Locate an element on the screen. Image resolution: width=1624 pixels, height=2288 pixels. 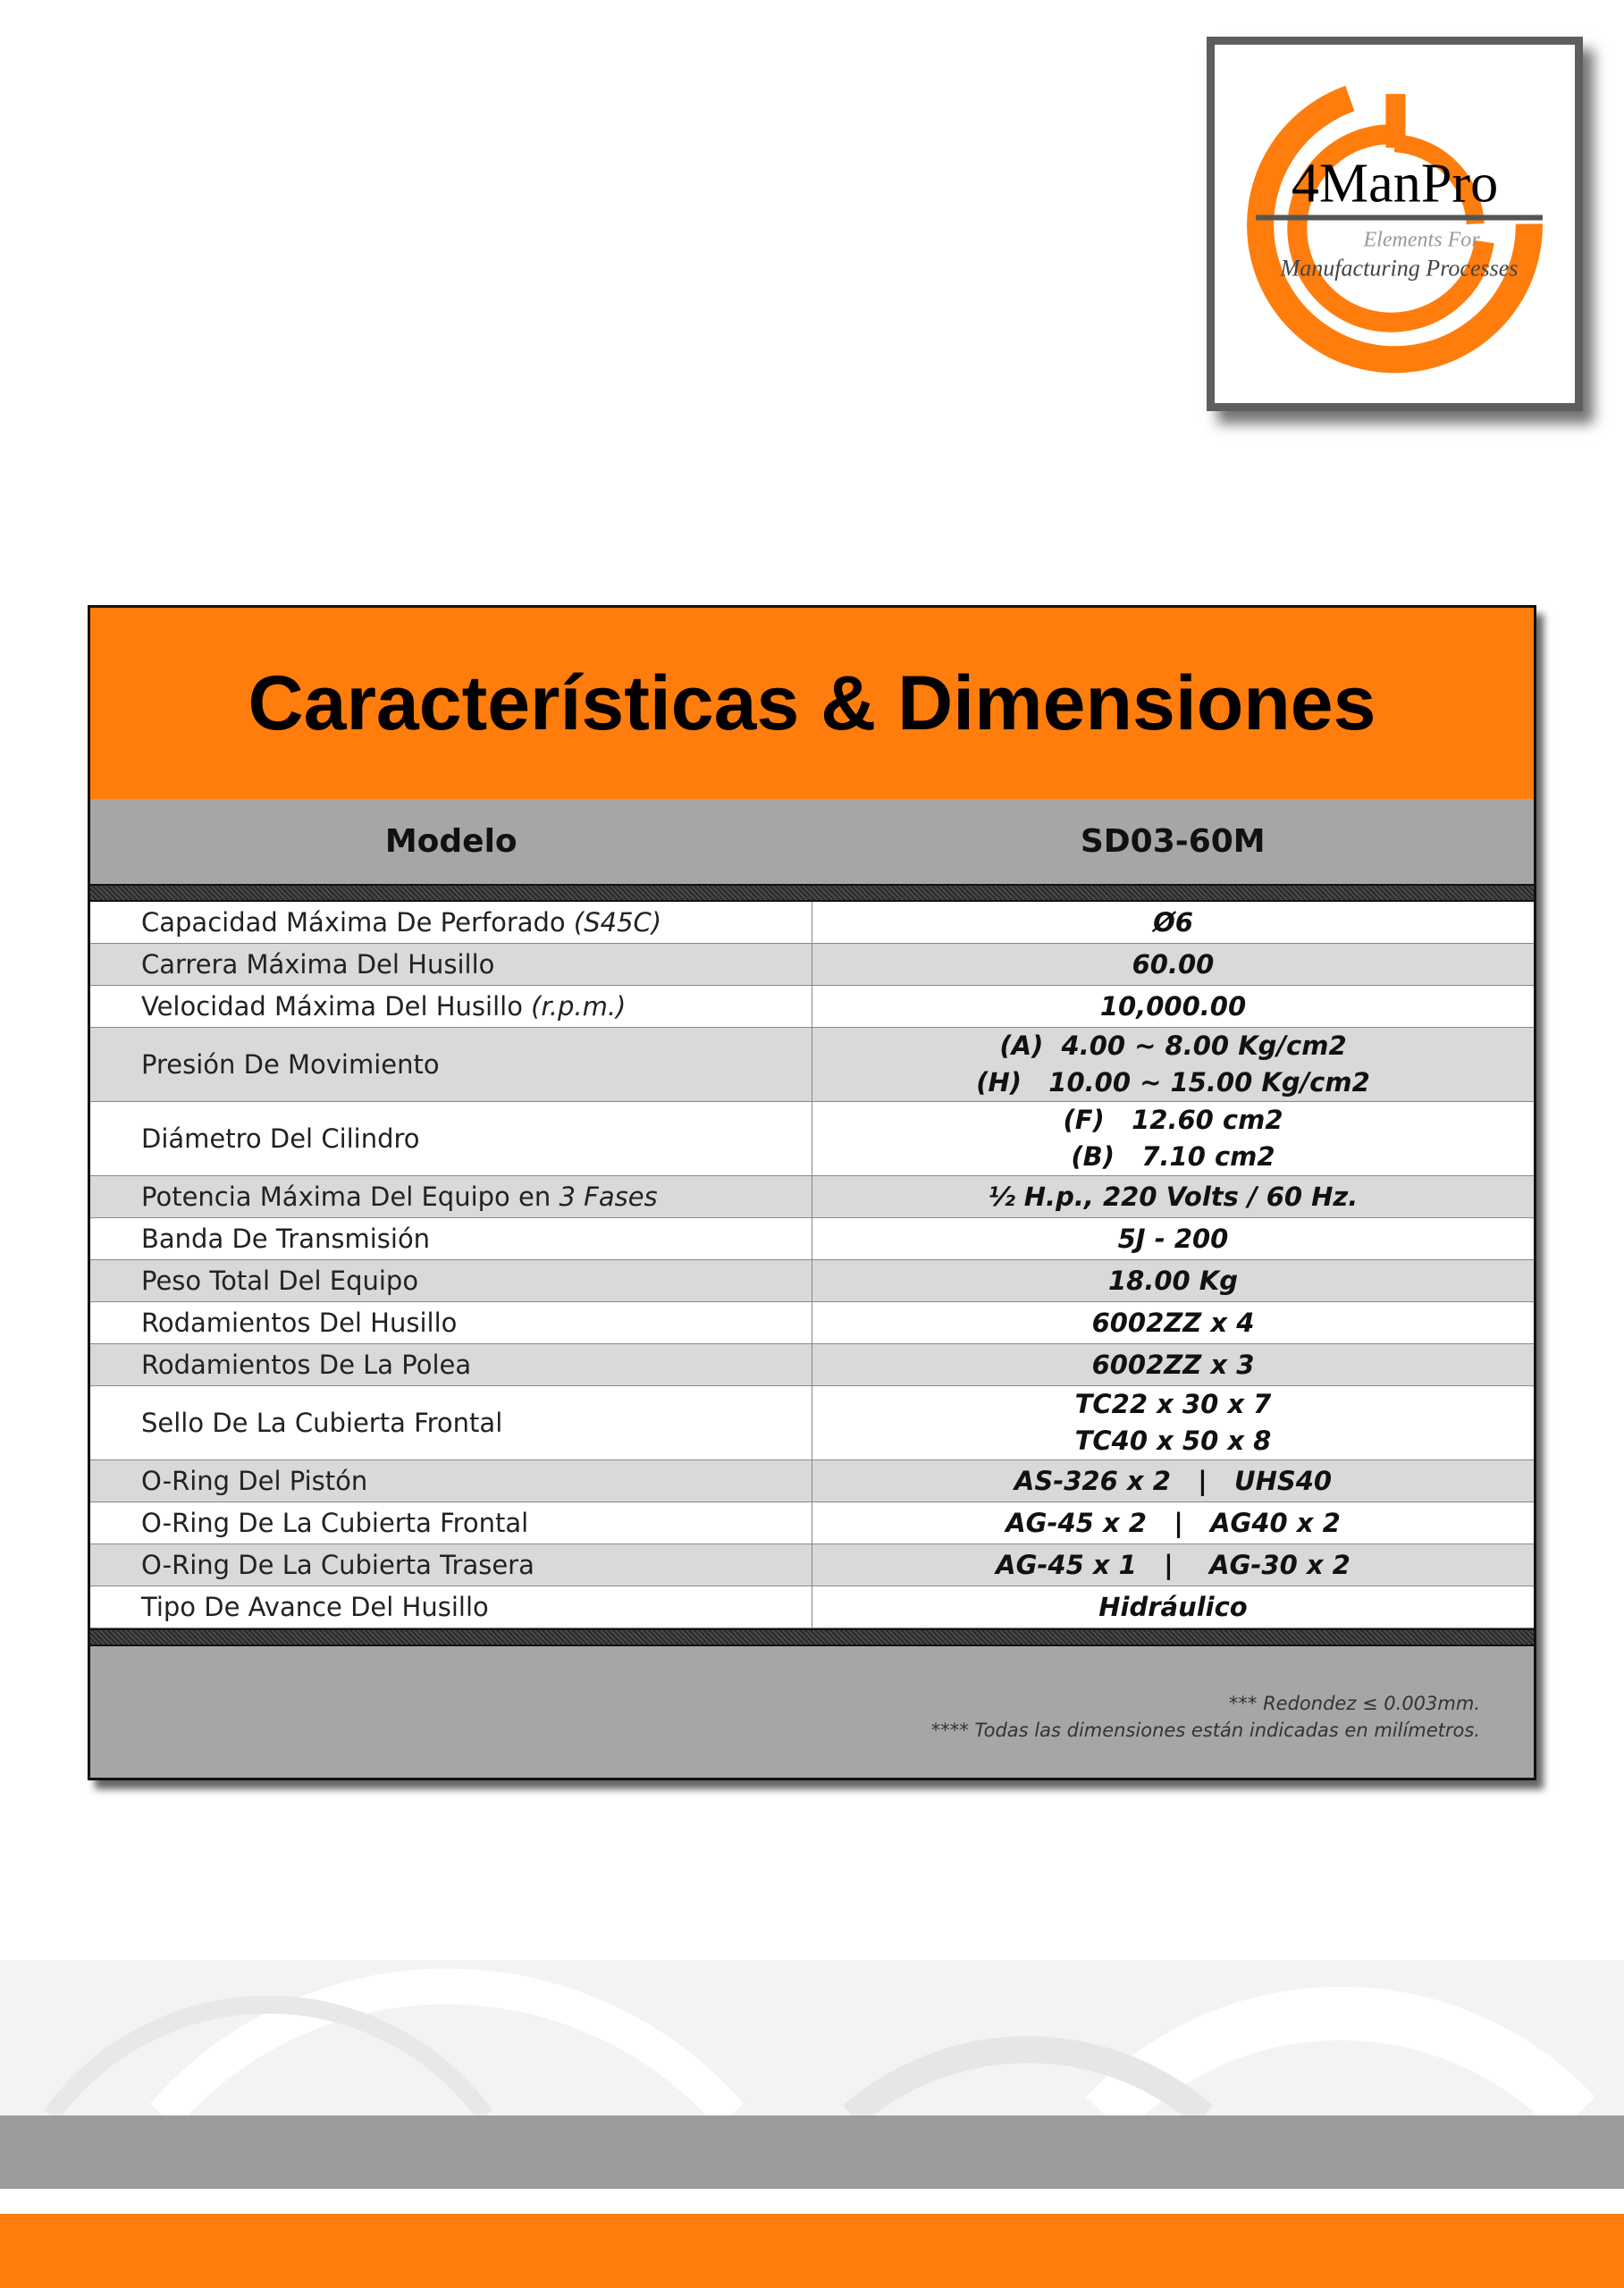
spec-label: Velocidad Máxima Del Husillo (r.p.m.) is located at coordinates (451, 1007).